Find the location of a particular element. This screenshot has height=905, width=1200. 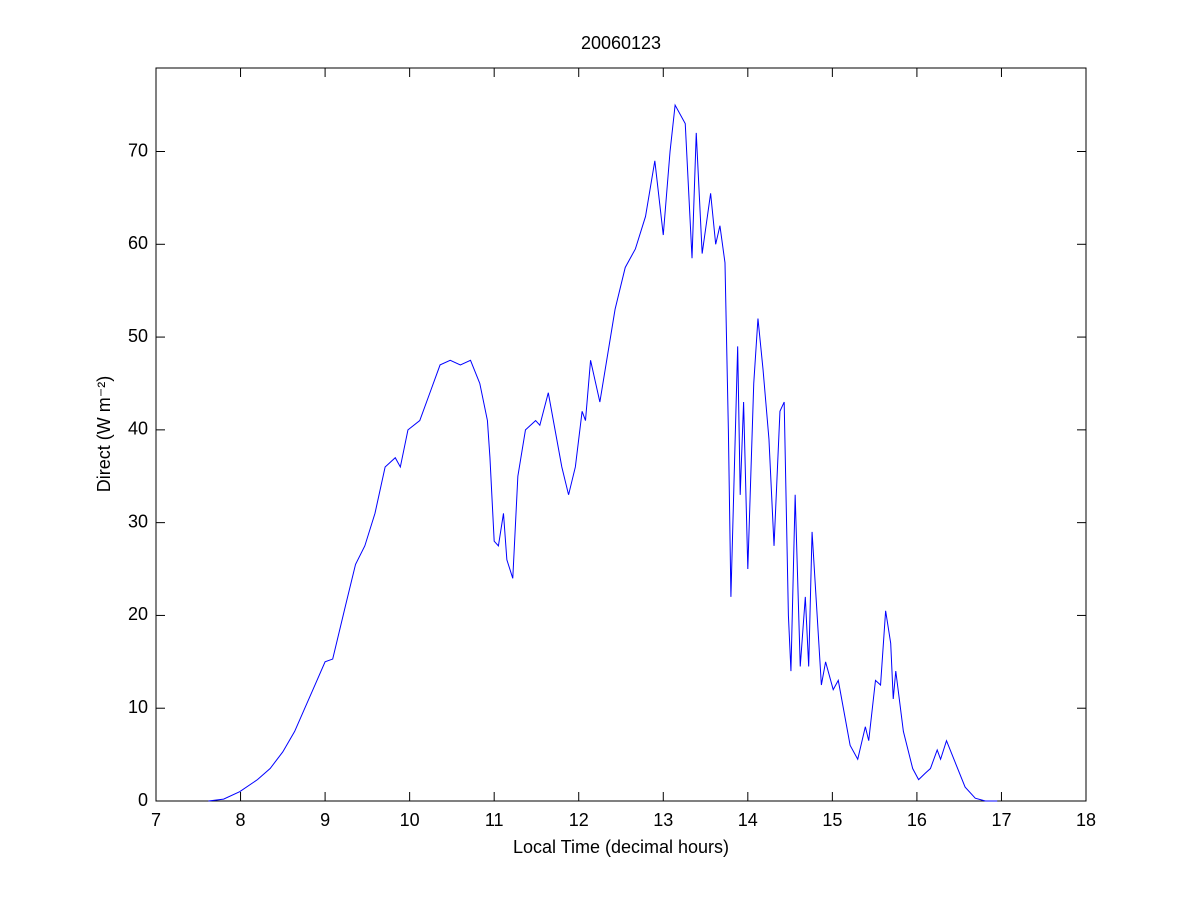

x-tick-label: 16 is located at coordinates (917, 820).